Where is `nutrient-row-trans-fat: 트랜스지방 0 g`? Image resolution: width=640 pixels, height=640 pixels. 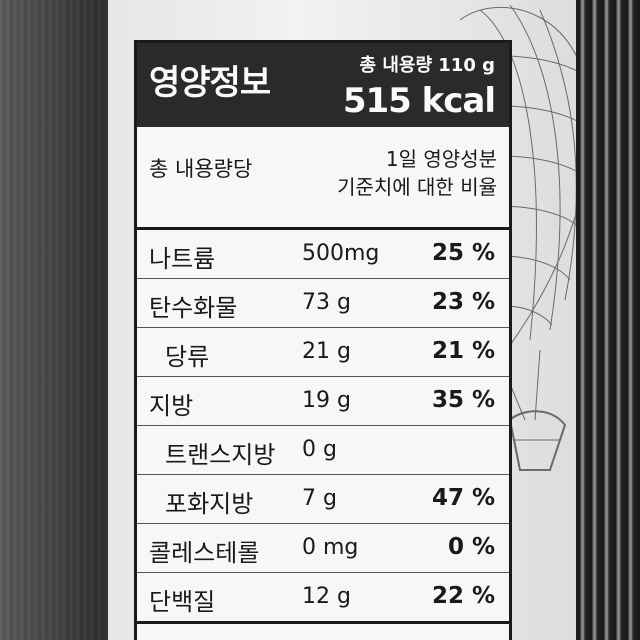 nutrient-row-trans-fat: 트랜스지방 0 g is located at coordinates (323, 450).